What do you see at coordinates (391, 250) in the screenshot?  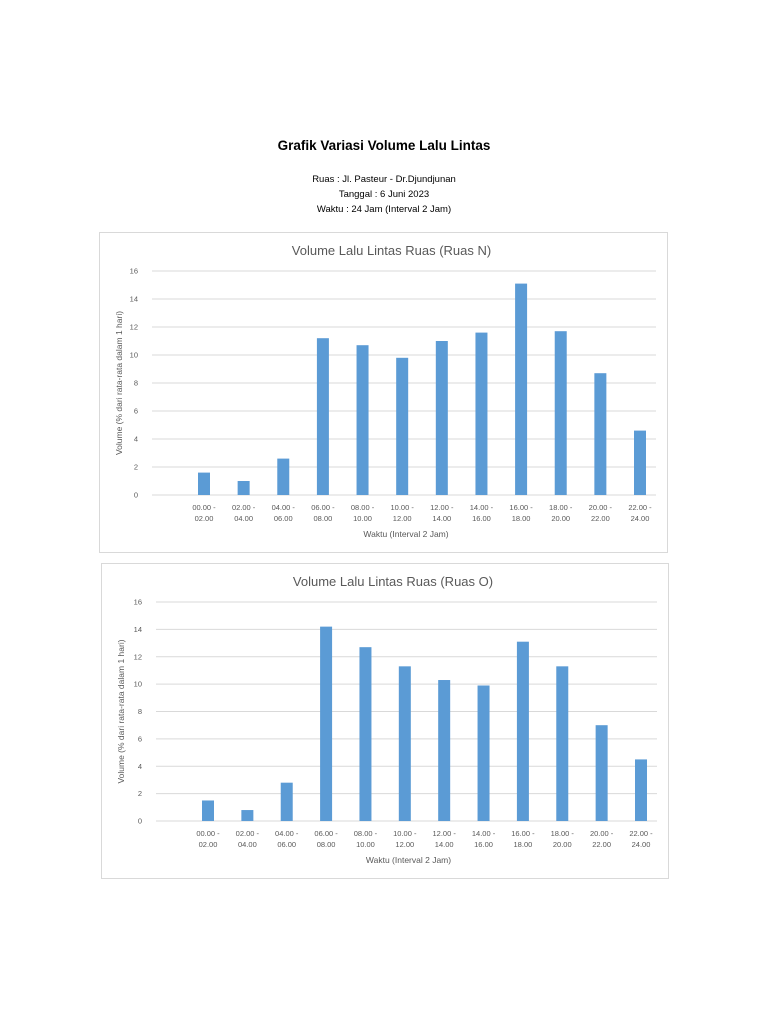 I see `chart-title: Volume Lalu Lintas Ruas (Ruas N)` at bounding box center [391, 250].